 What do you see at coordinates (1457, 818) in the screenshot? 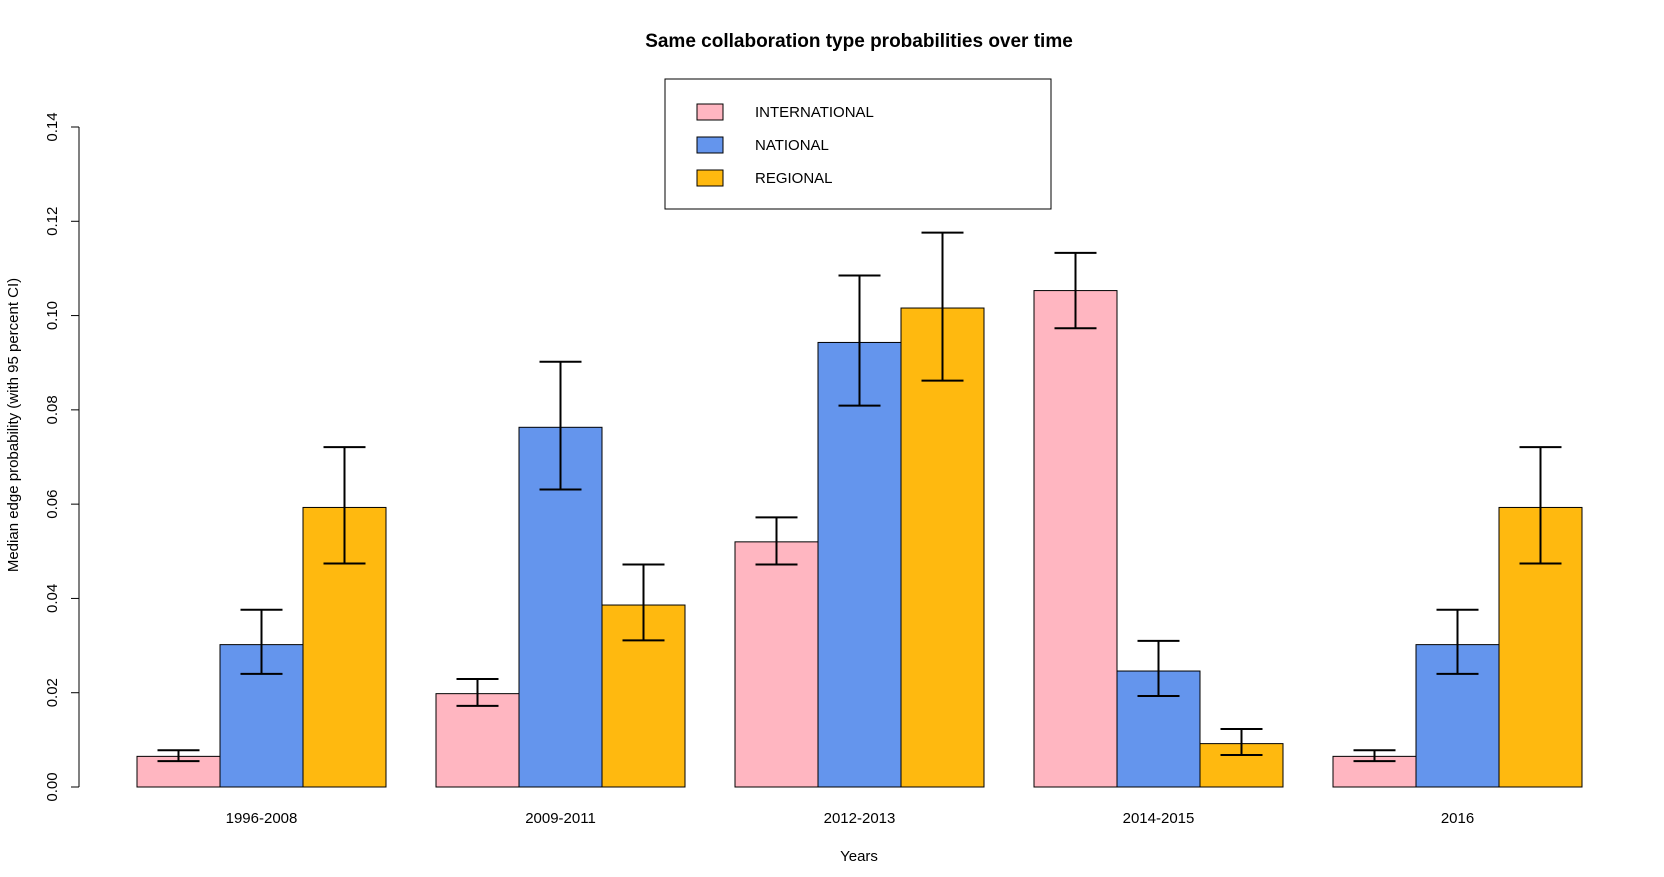
I see `x-category-label: 2016` at bounding box center [1457, 818].